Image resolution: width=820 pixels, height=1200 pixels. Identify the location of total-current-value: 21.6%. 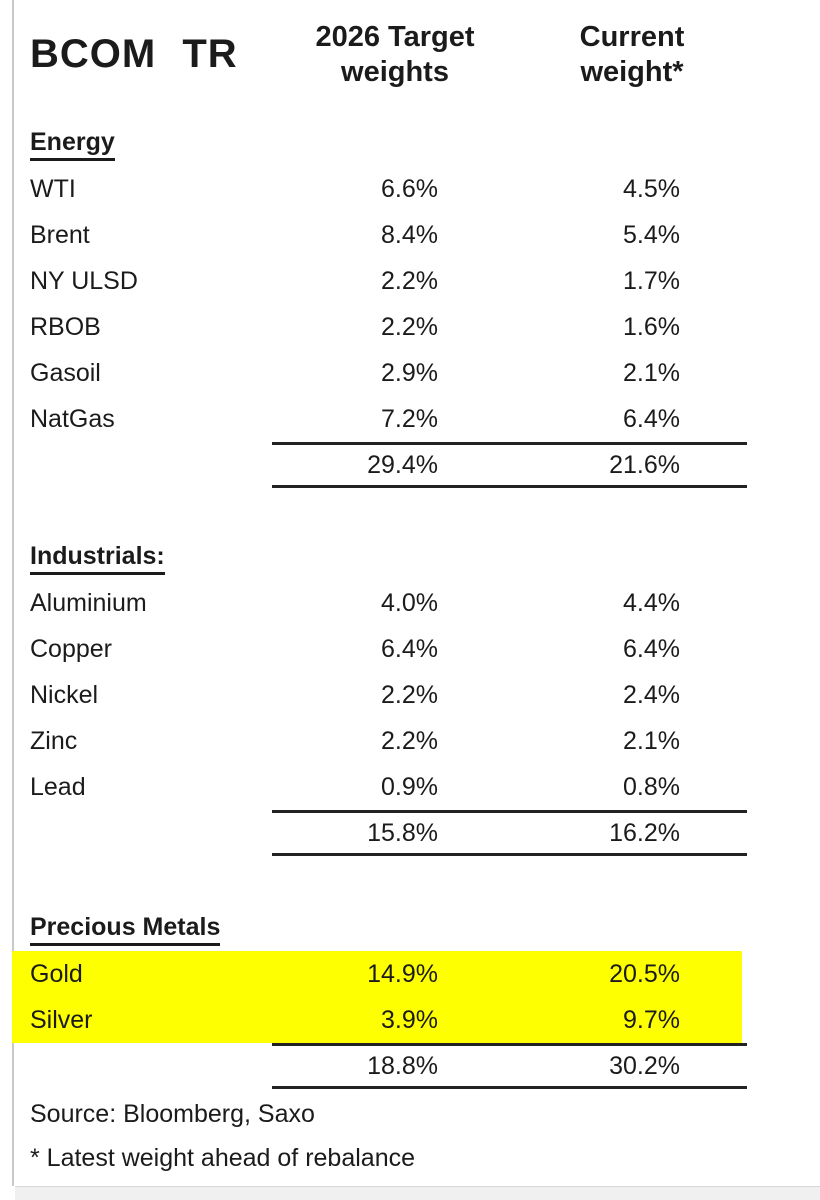
(644, 464).